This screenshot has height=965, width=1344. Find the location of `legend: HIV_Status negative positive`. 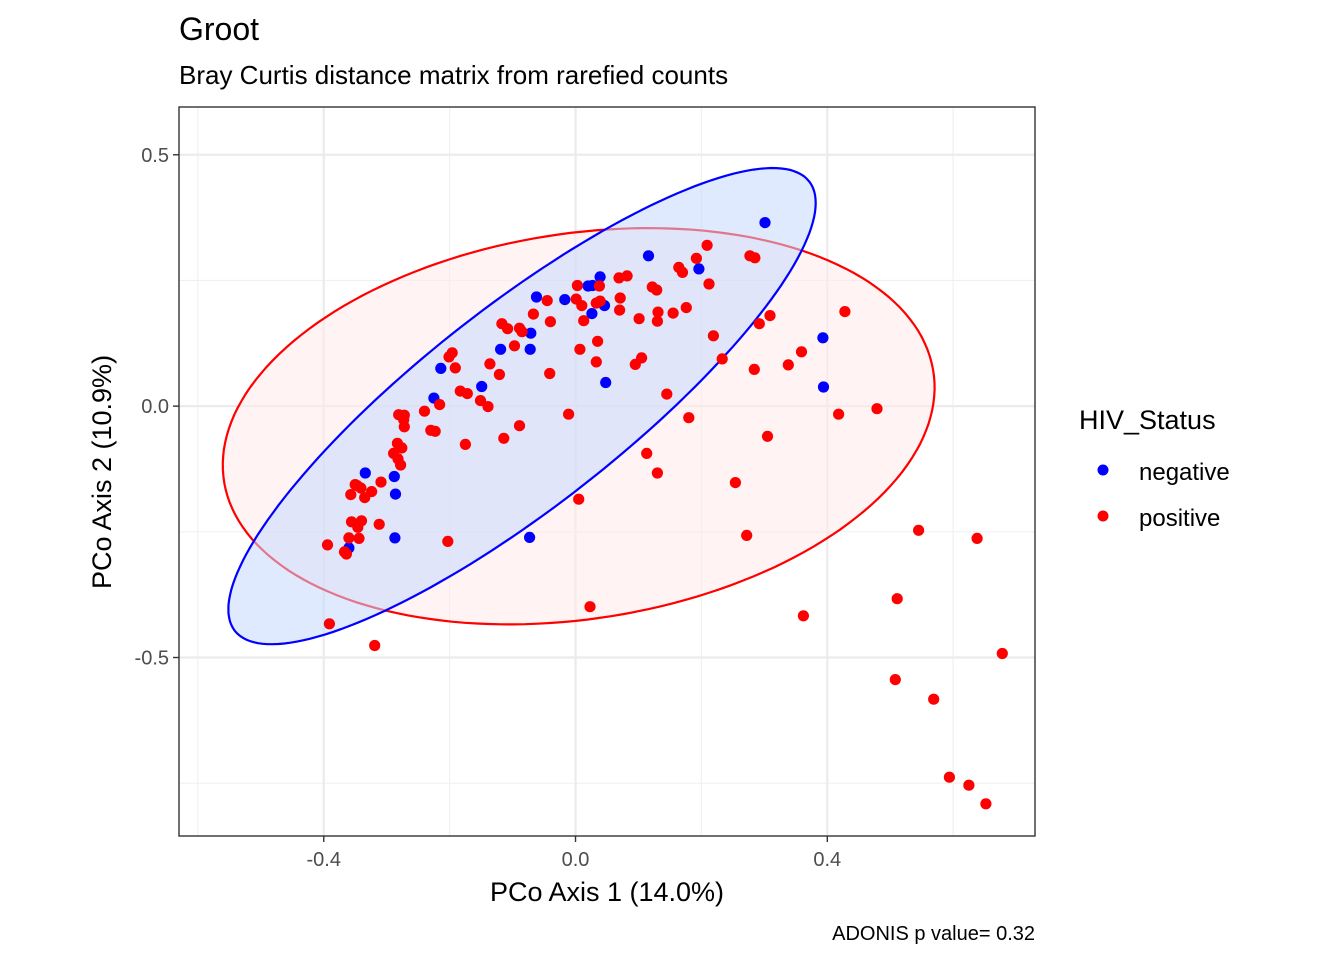

legend: HIV_Status negative positive is located at coordinates (1154, 468).